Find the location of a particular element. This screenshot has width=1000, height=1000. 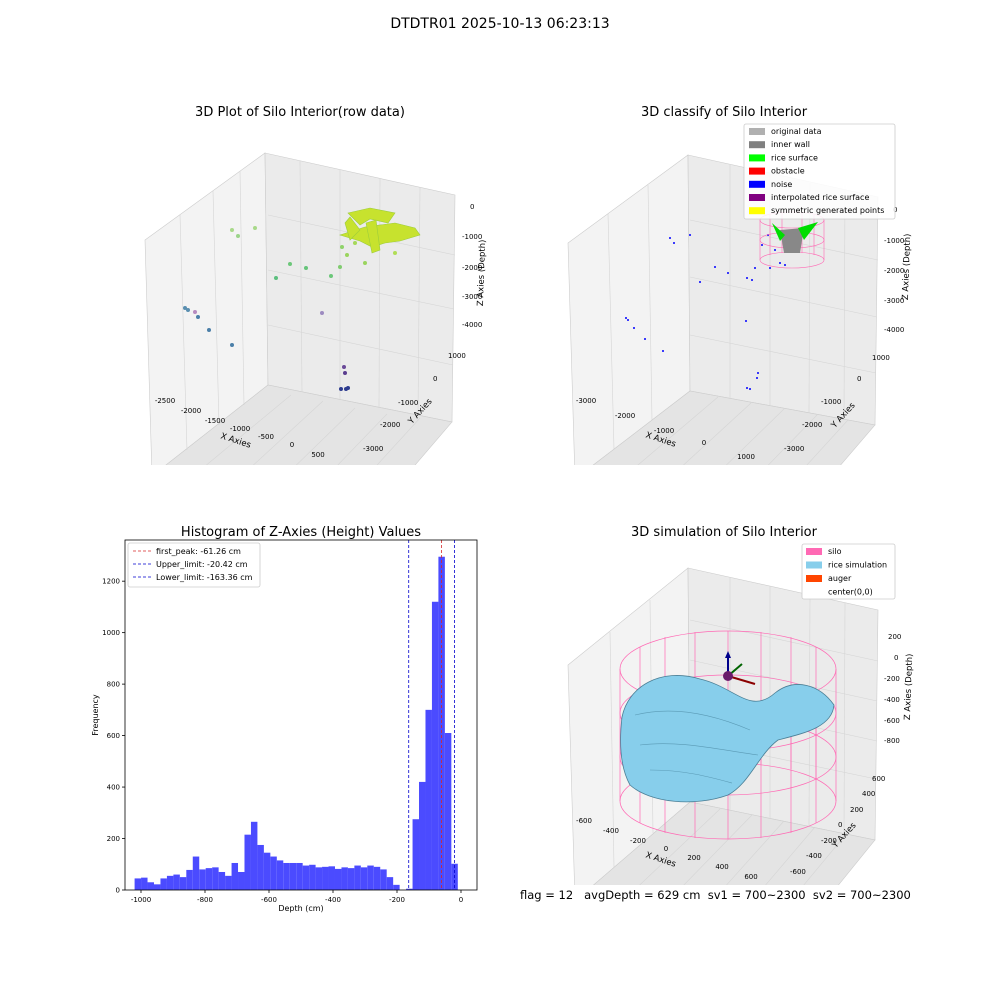

legend-label: noise is located at coordinates (781, 184).